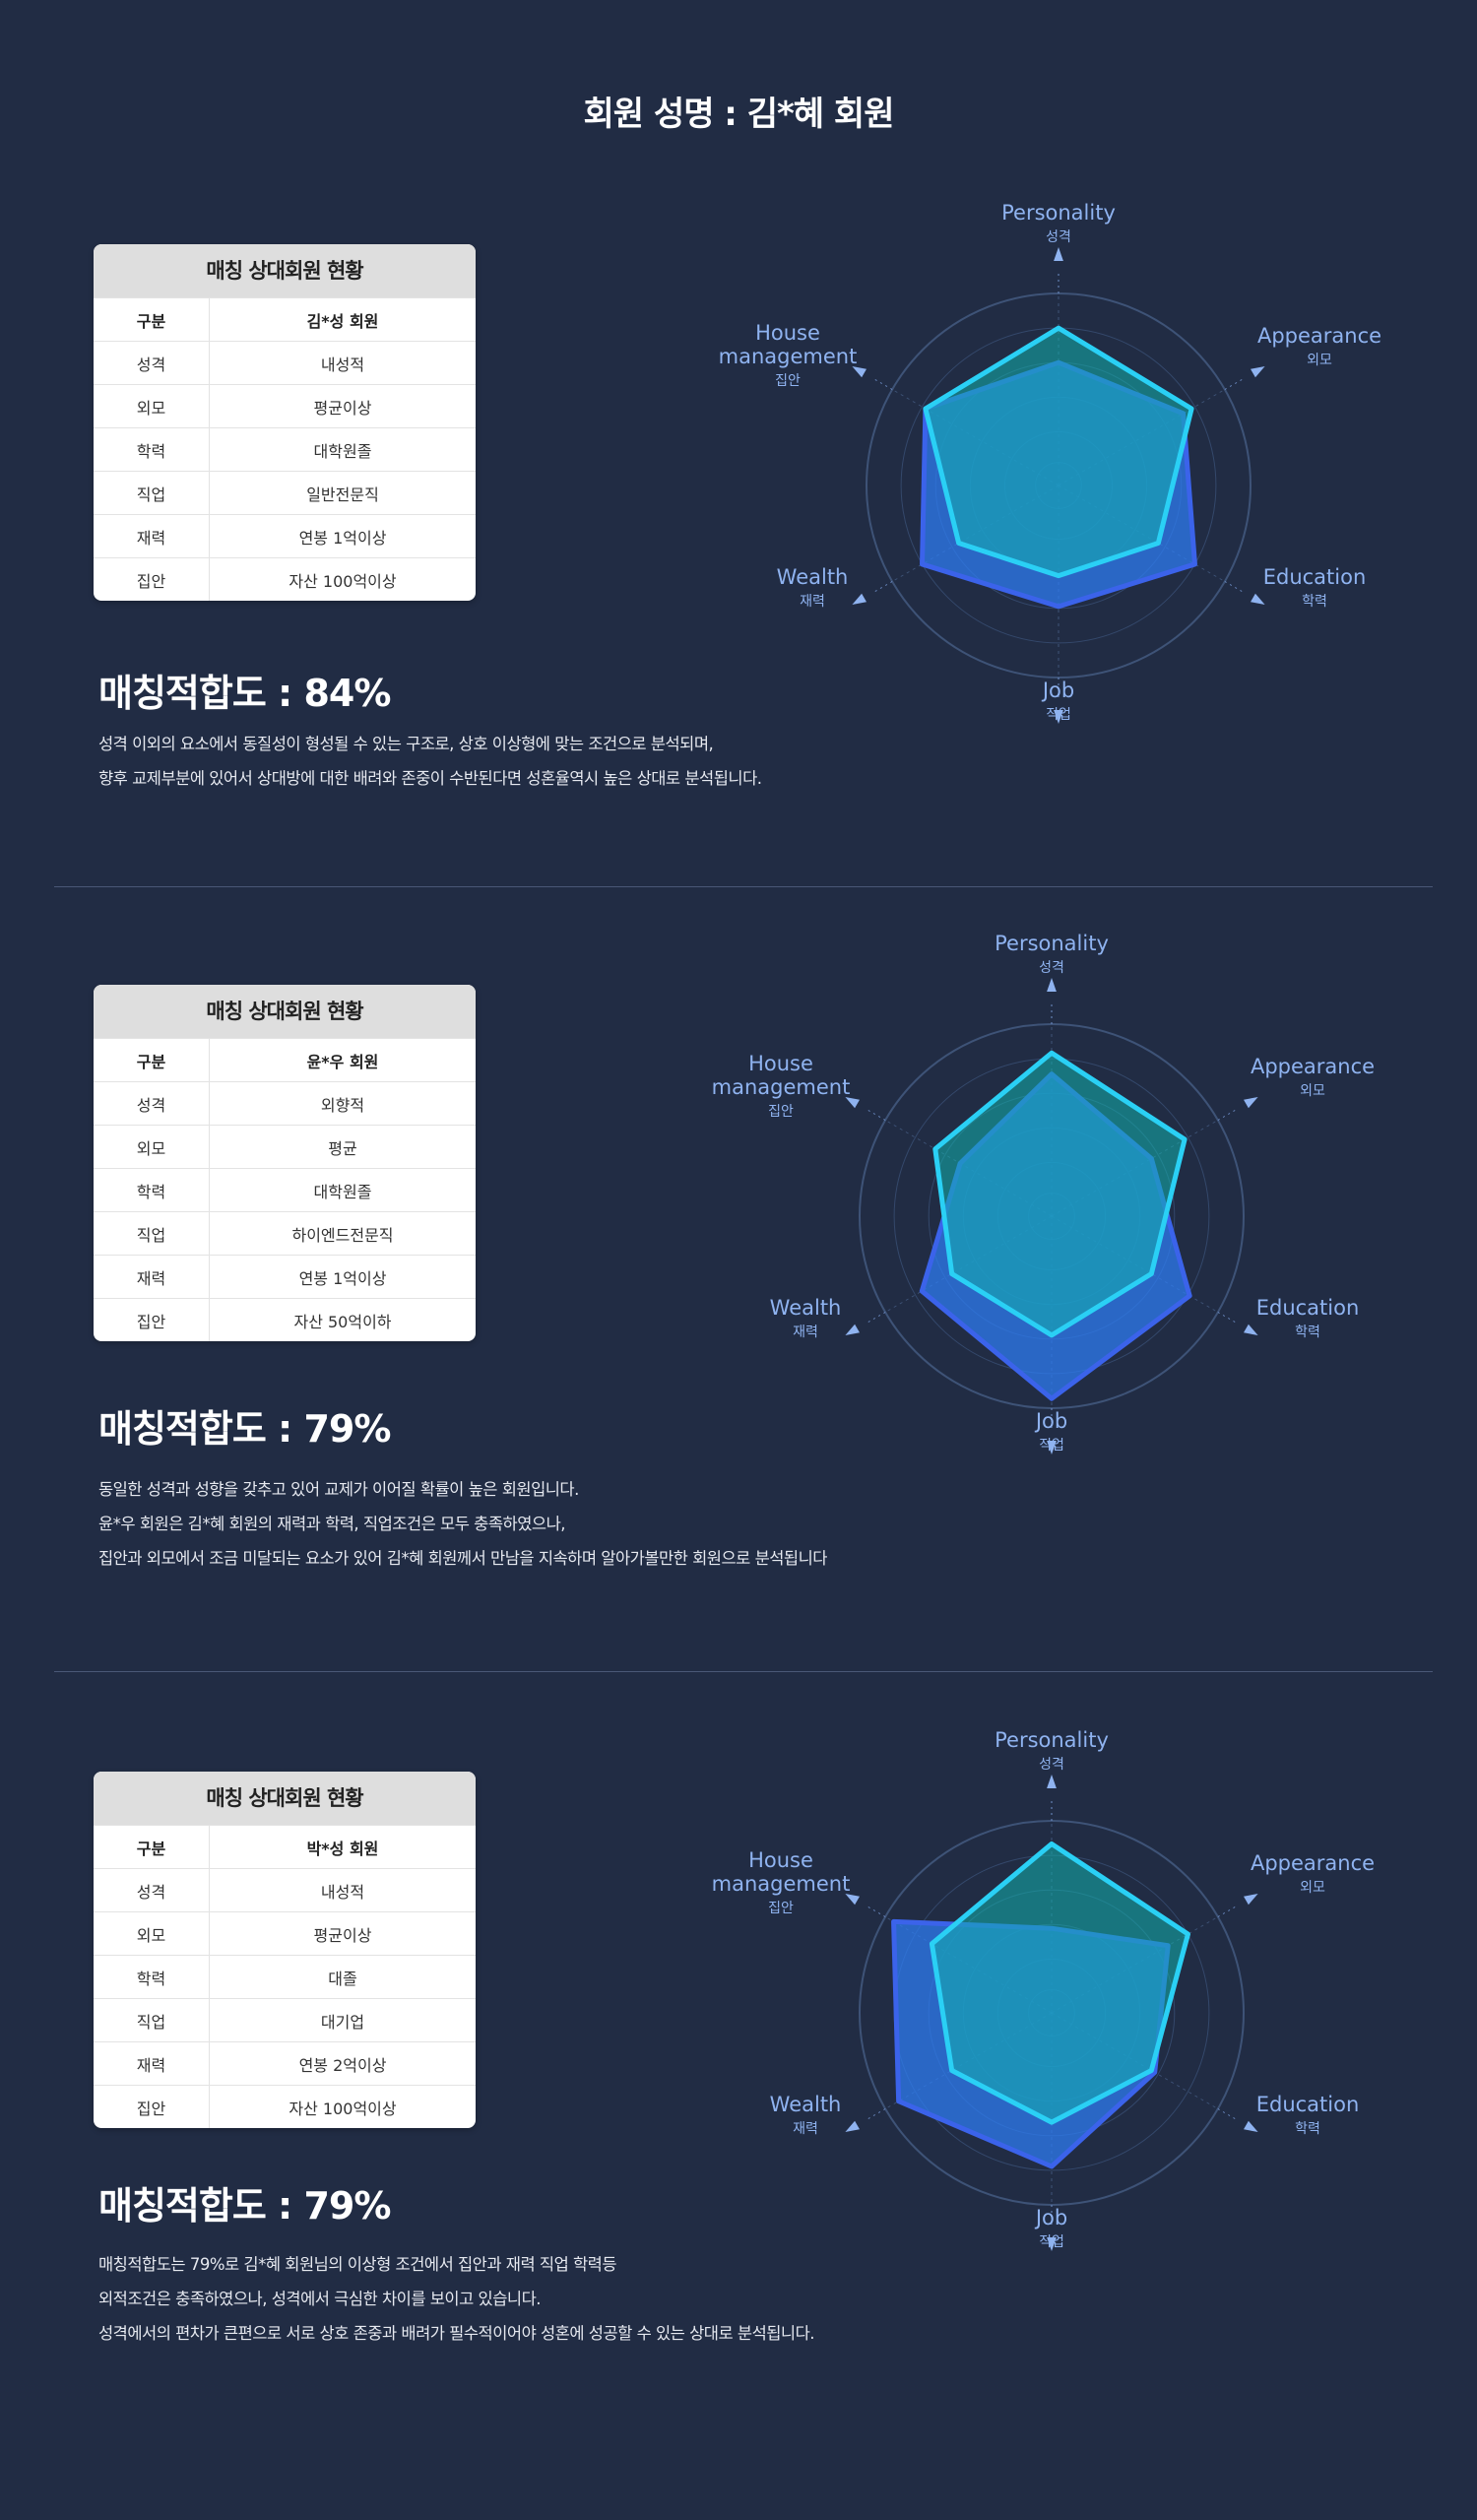  I want to click on match-score: 매칭적합도 : 84%, so click(245, 693).